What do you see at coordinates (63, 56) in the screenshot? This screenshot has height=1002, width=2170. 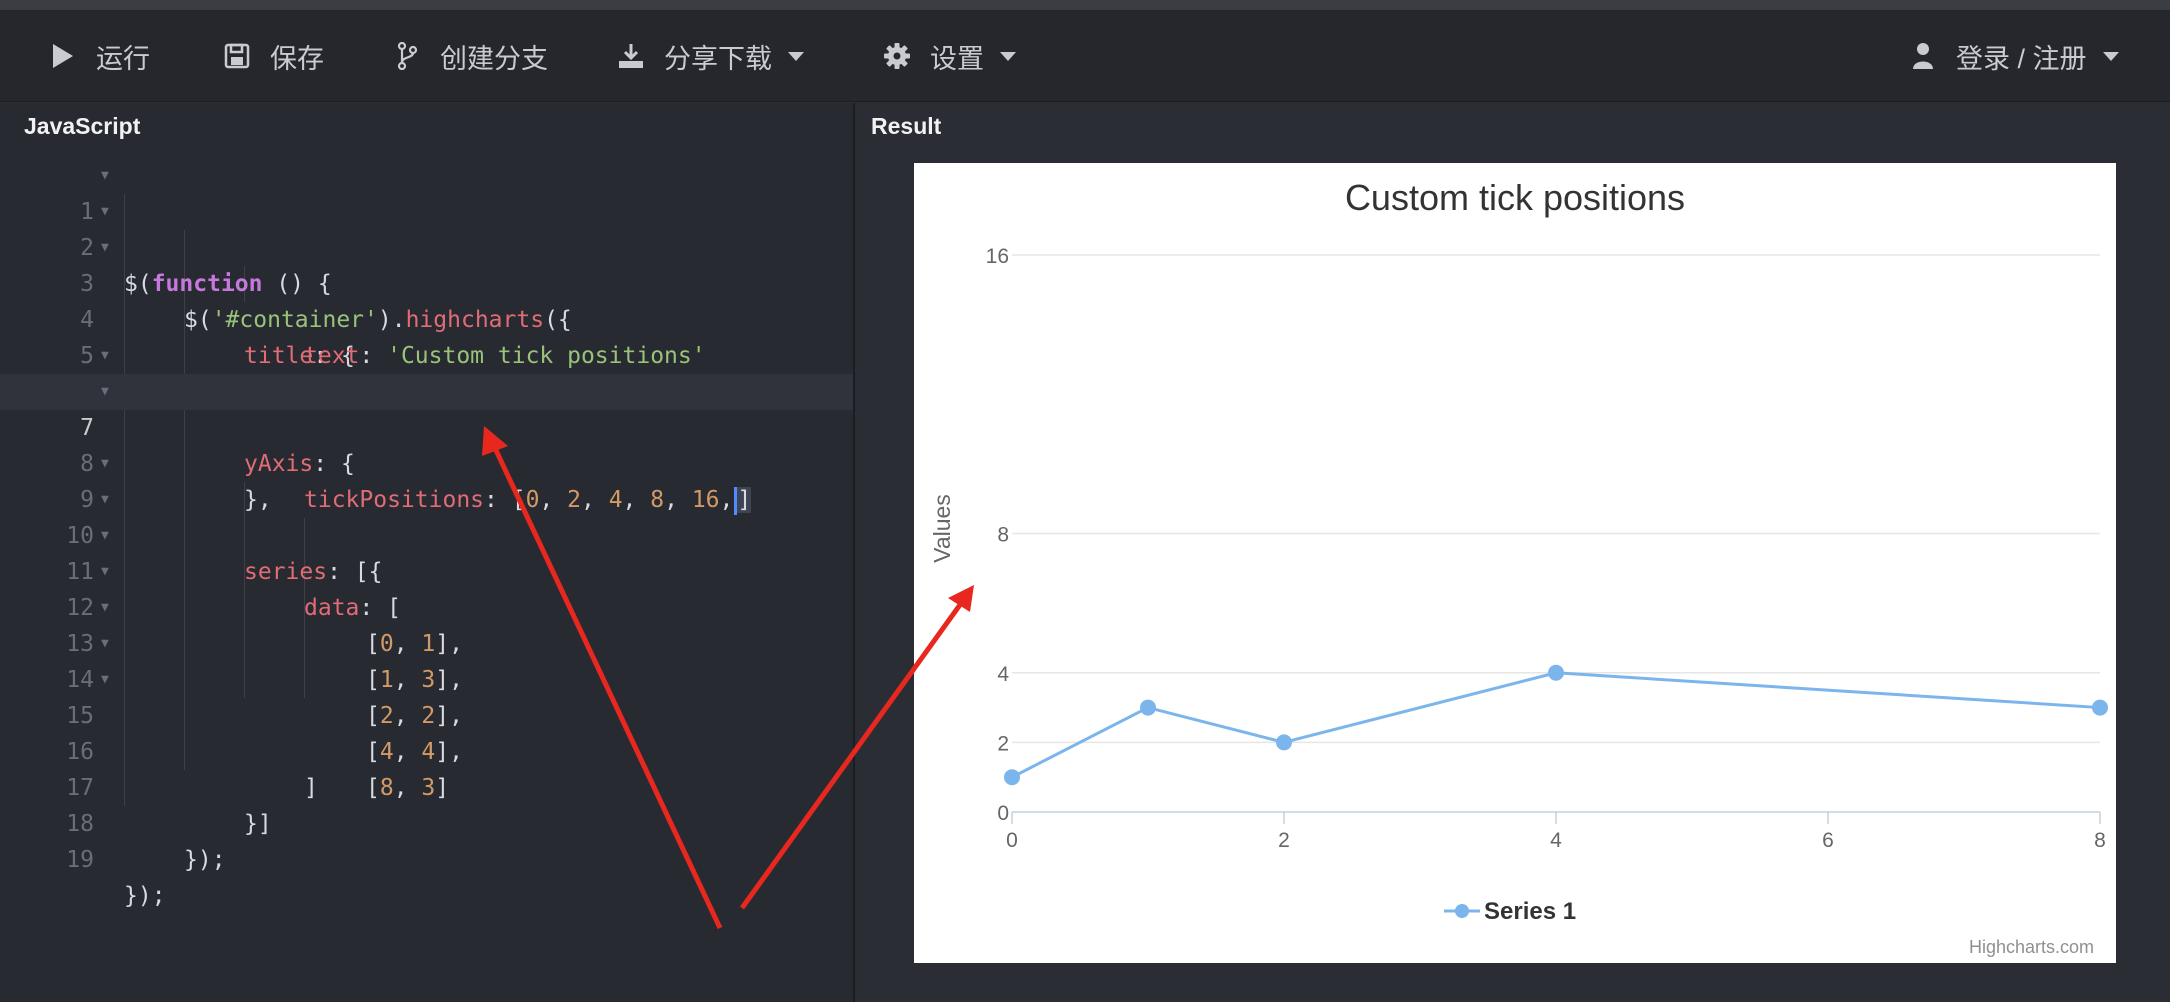 I see `play-icon` at bounding box center [63, 56].